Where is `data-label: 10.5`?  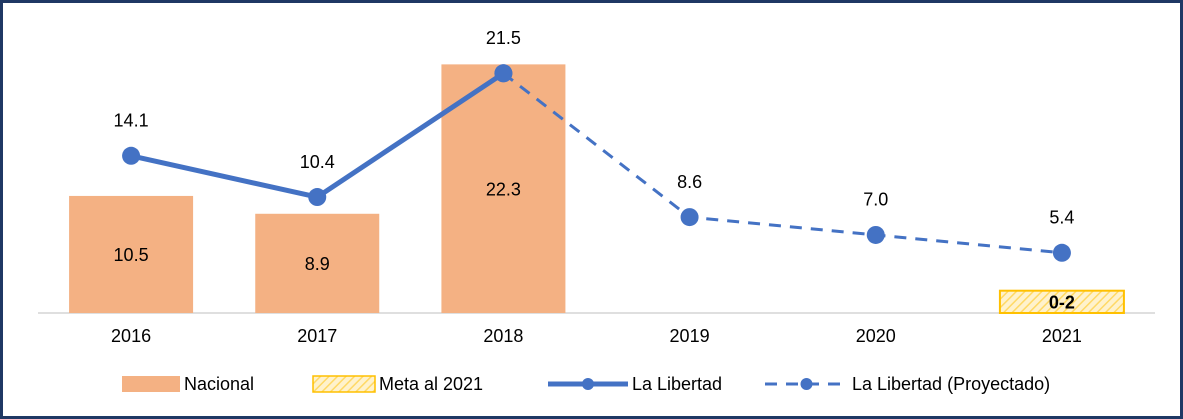 data-label: 10.5 is located at coordinates (131, 255).